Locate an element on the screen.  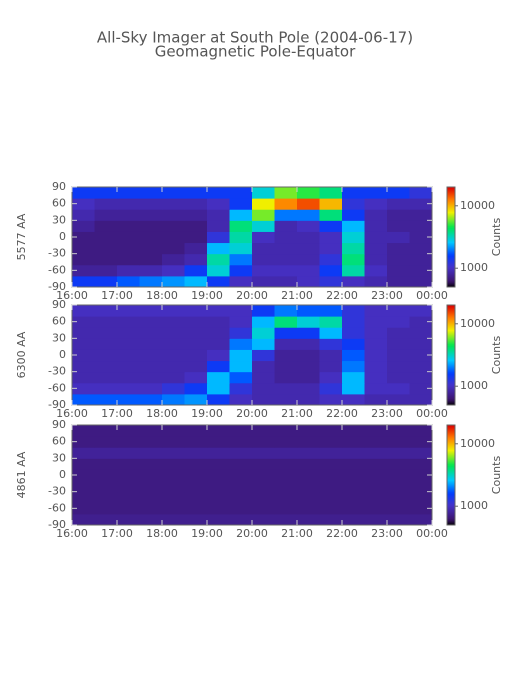
x-tick-label: 19:00 is located at coordinates (207, 413).